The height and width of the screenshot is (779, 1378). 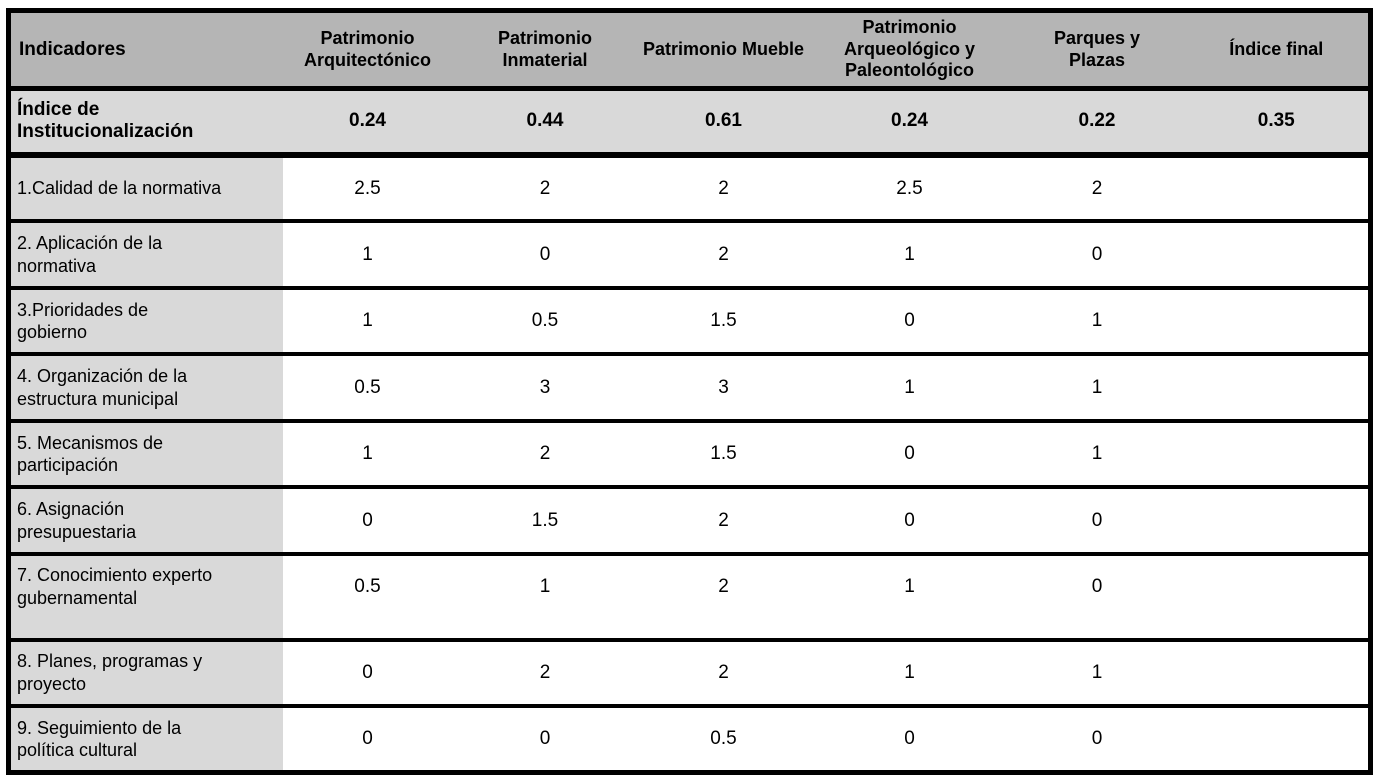 I want to click on column-header-parques-y-plazas: Parques y Plazas, so click(x=1097, y=49).